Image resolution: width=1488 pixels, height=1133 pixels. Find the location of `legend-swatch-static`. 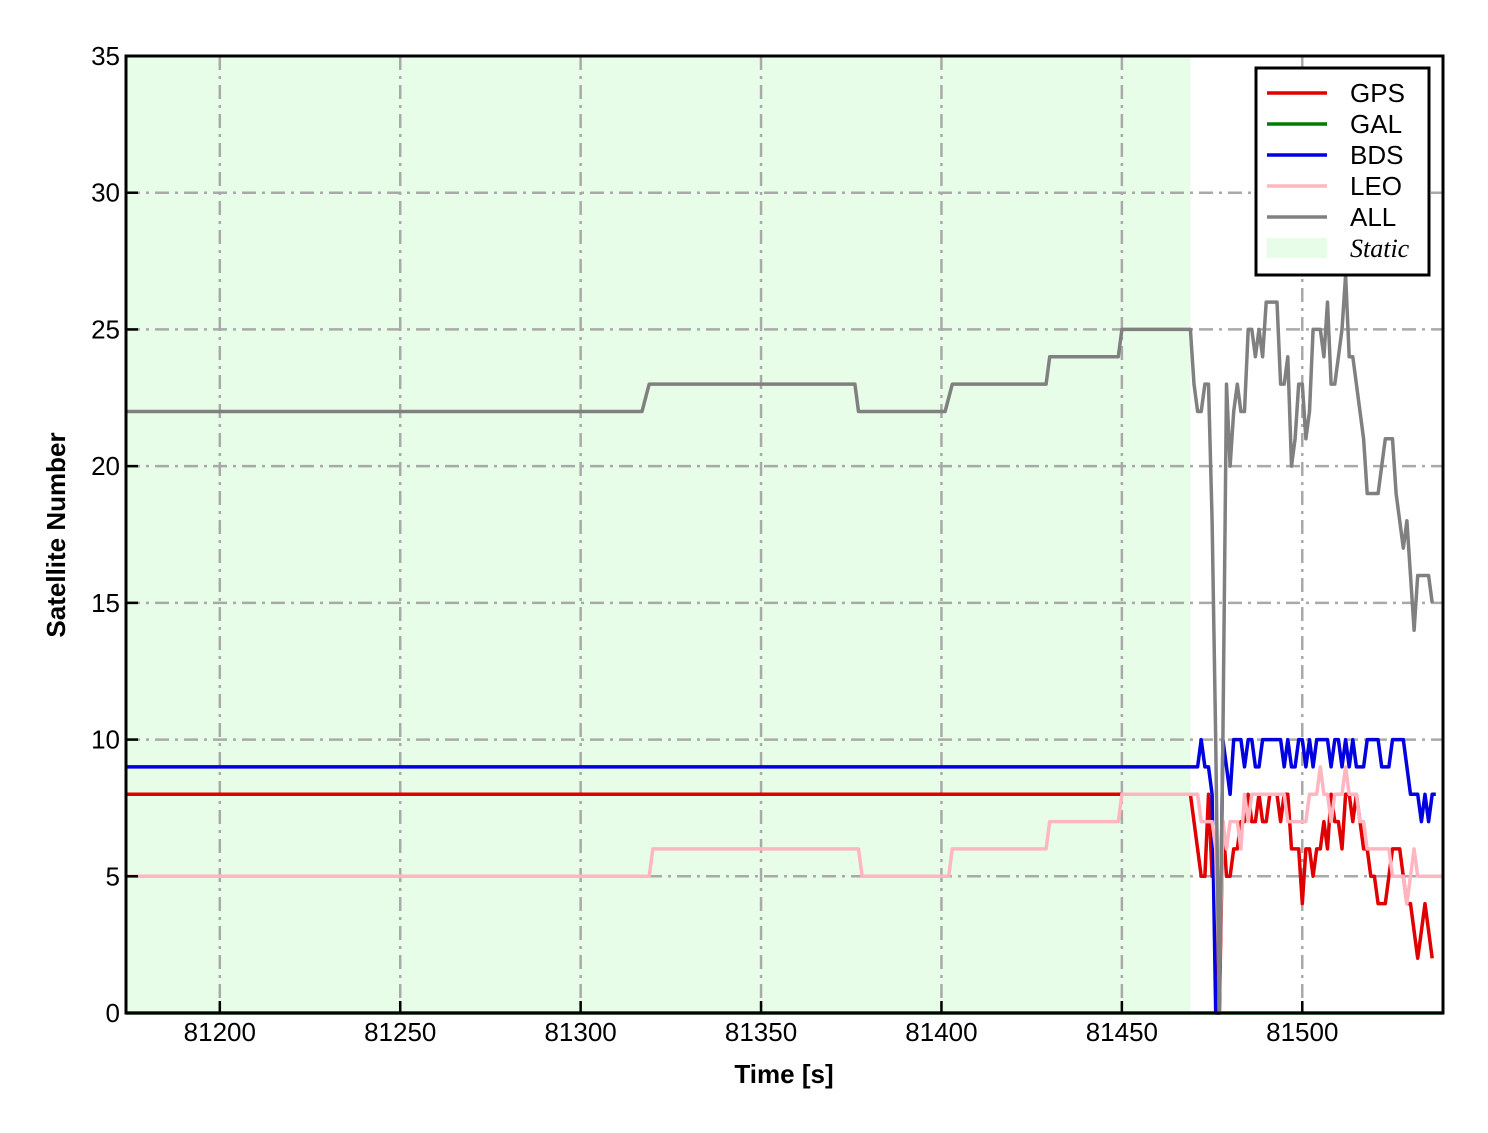

legend-swatch-static is located at coordinates (1297, 248).